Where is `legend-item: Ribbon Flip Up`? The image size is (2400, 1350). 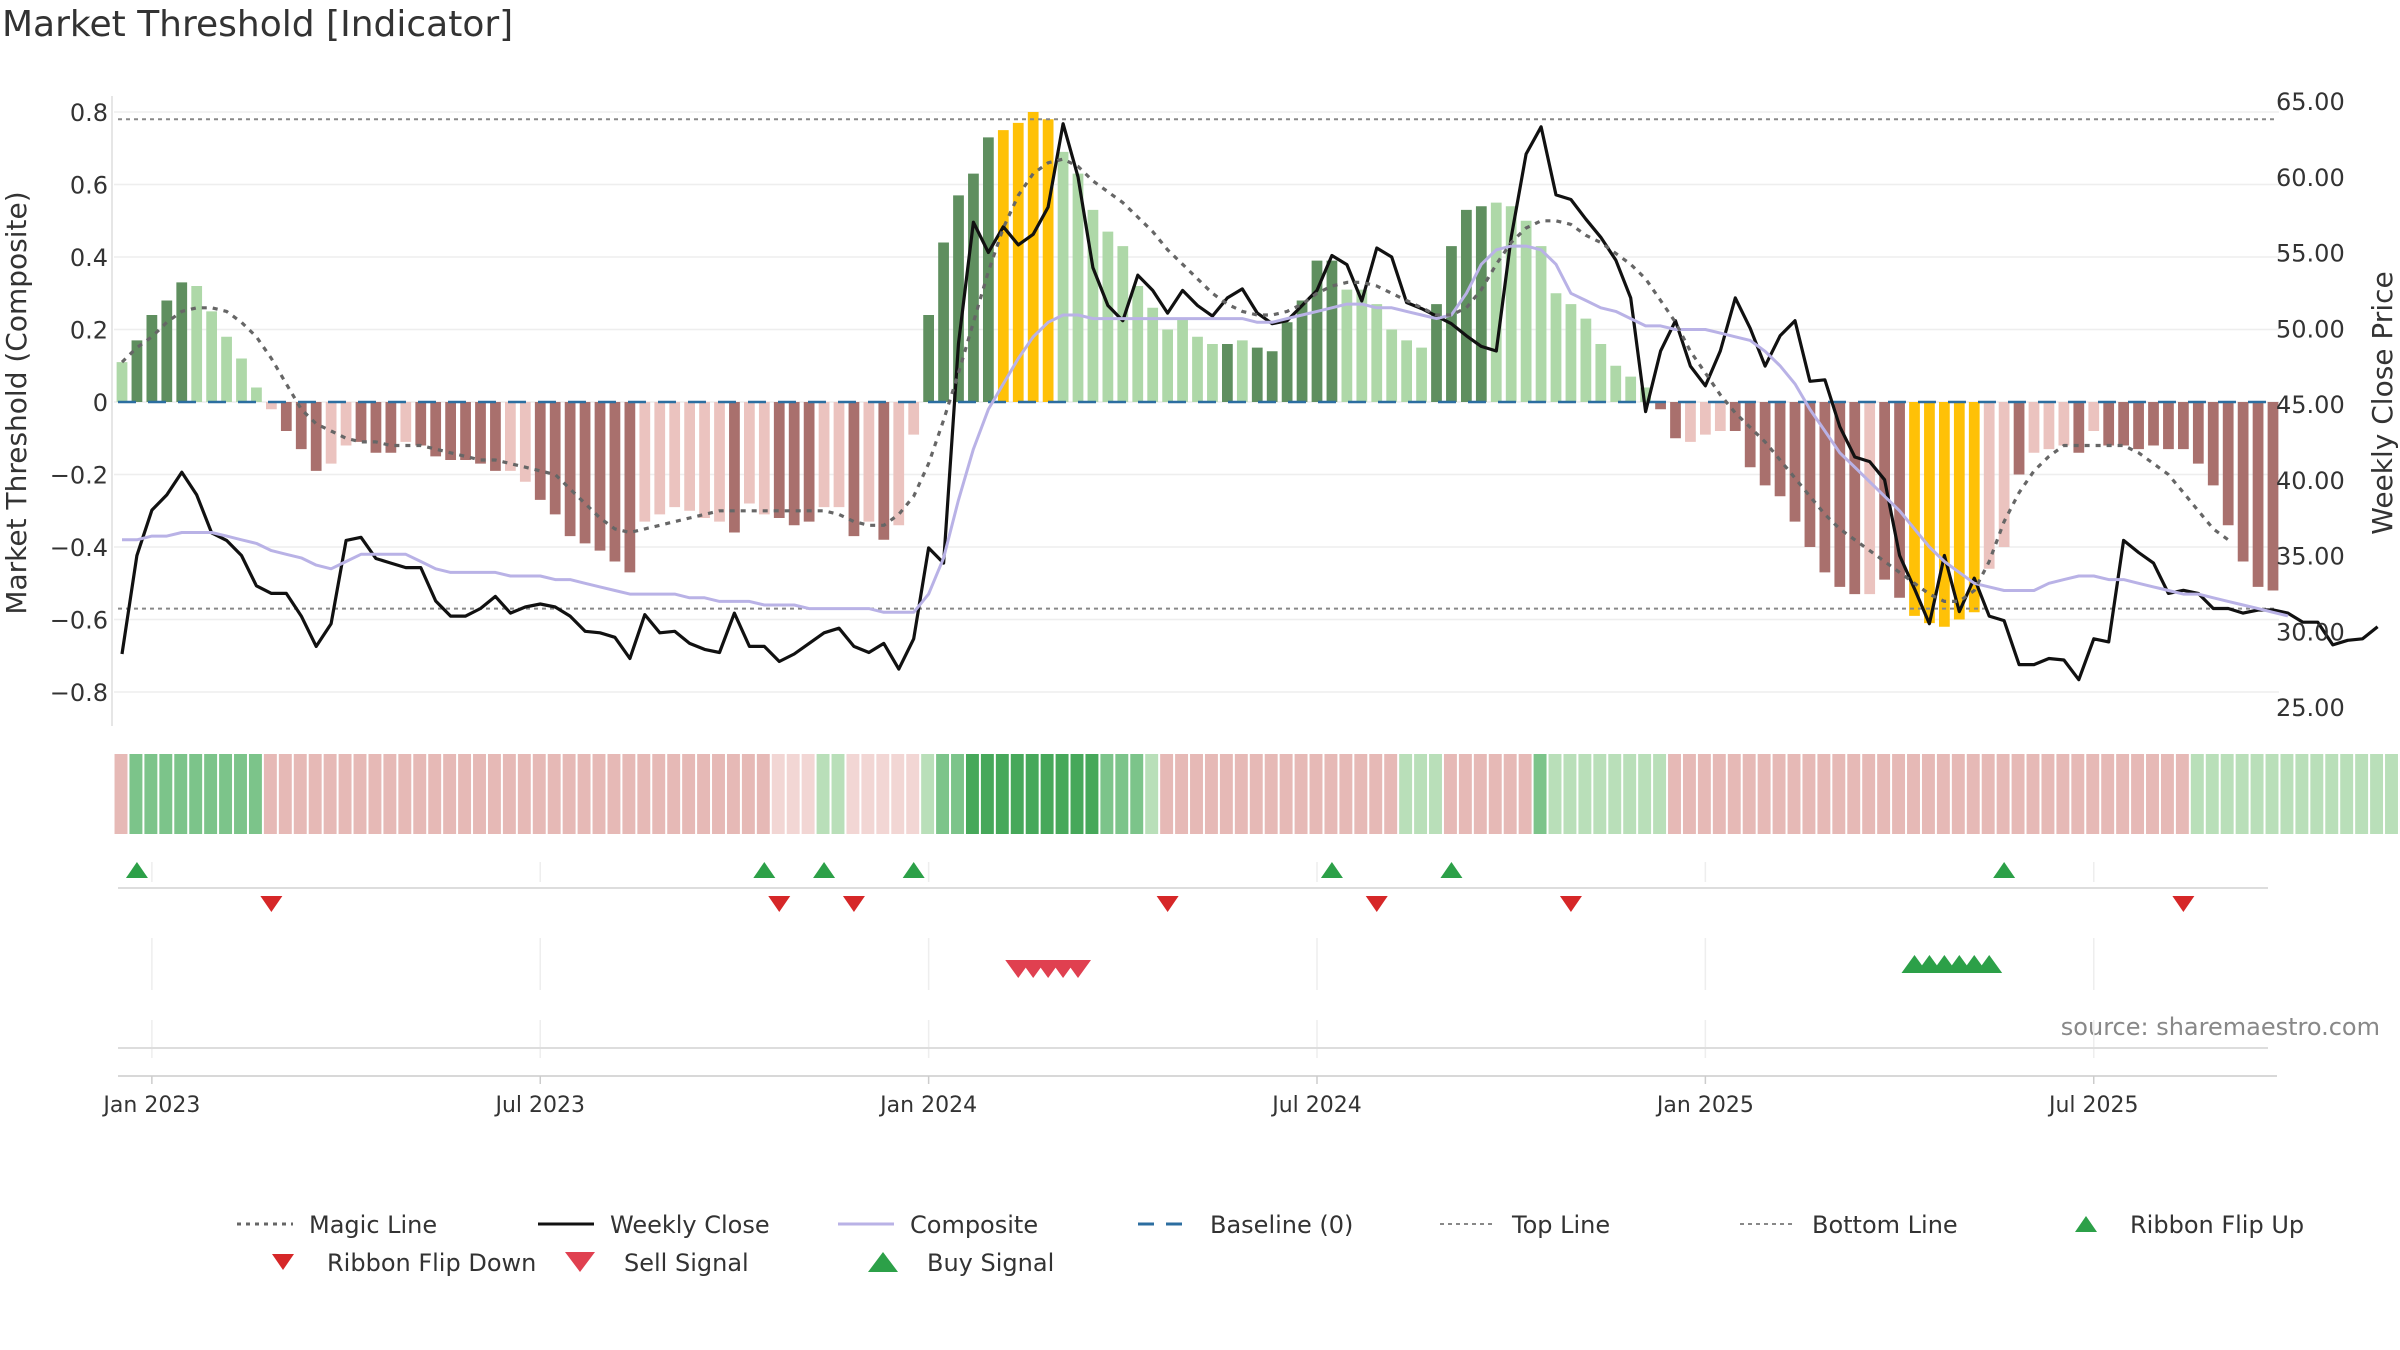
legend-item: Ribbon Flip Up is located at coordinates (2189, 1225).